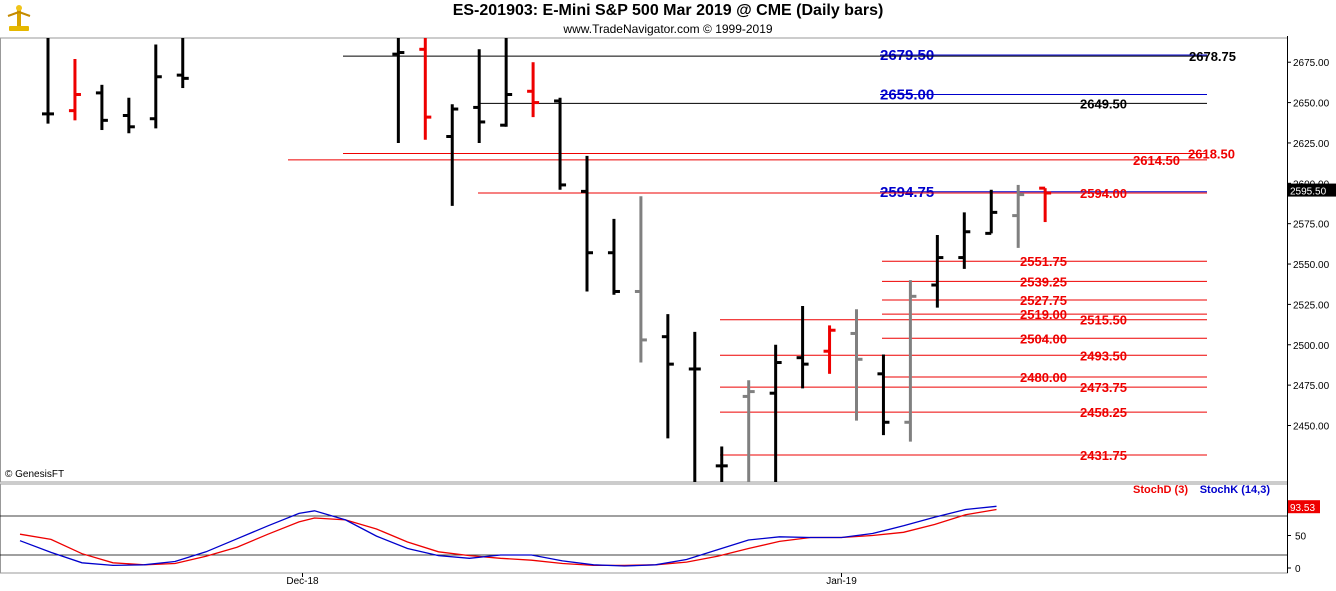 This screenshot has width=1336, height=591. I want to click on last-price-label: 2595.50, so click(1308, 192).